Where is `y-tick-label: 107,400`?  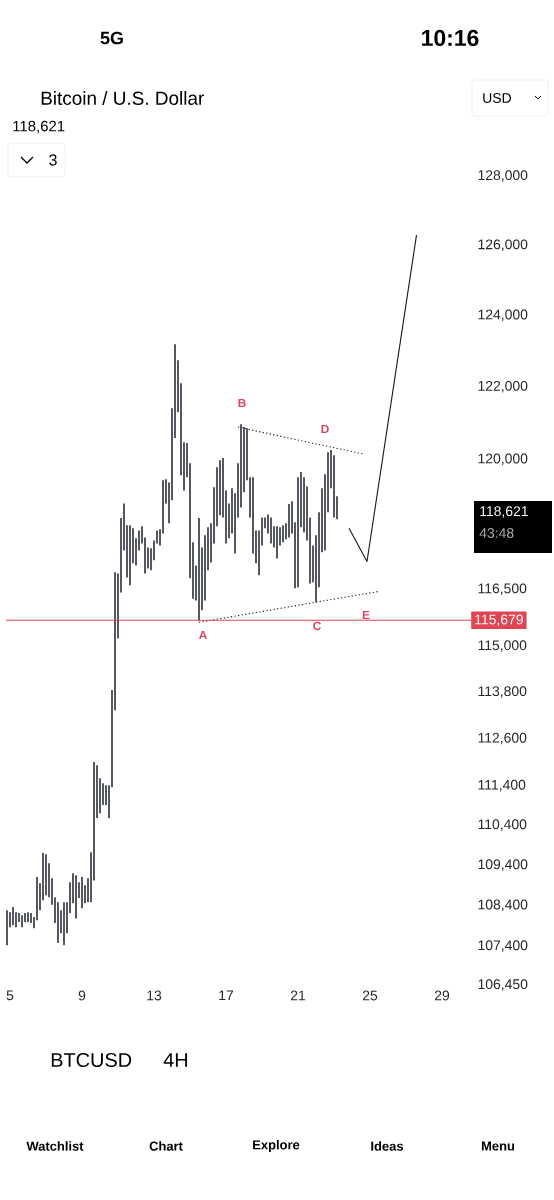
y-tick-label: 107,400 is located at coordinates (503, 946).